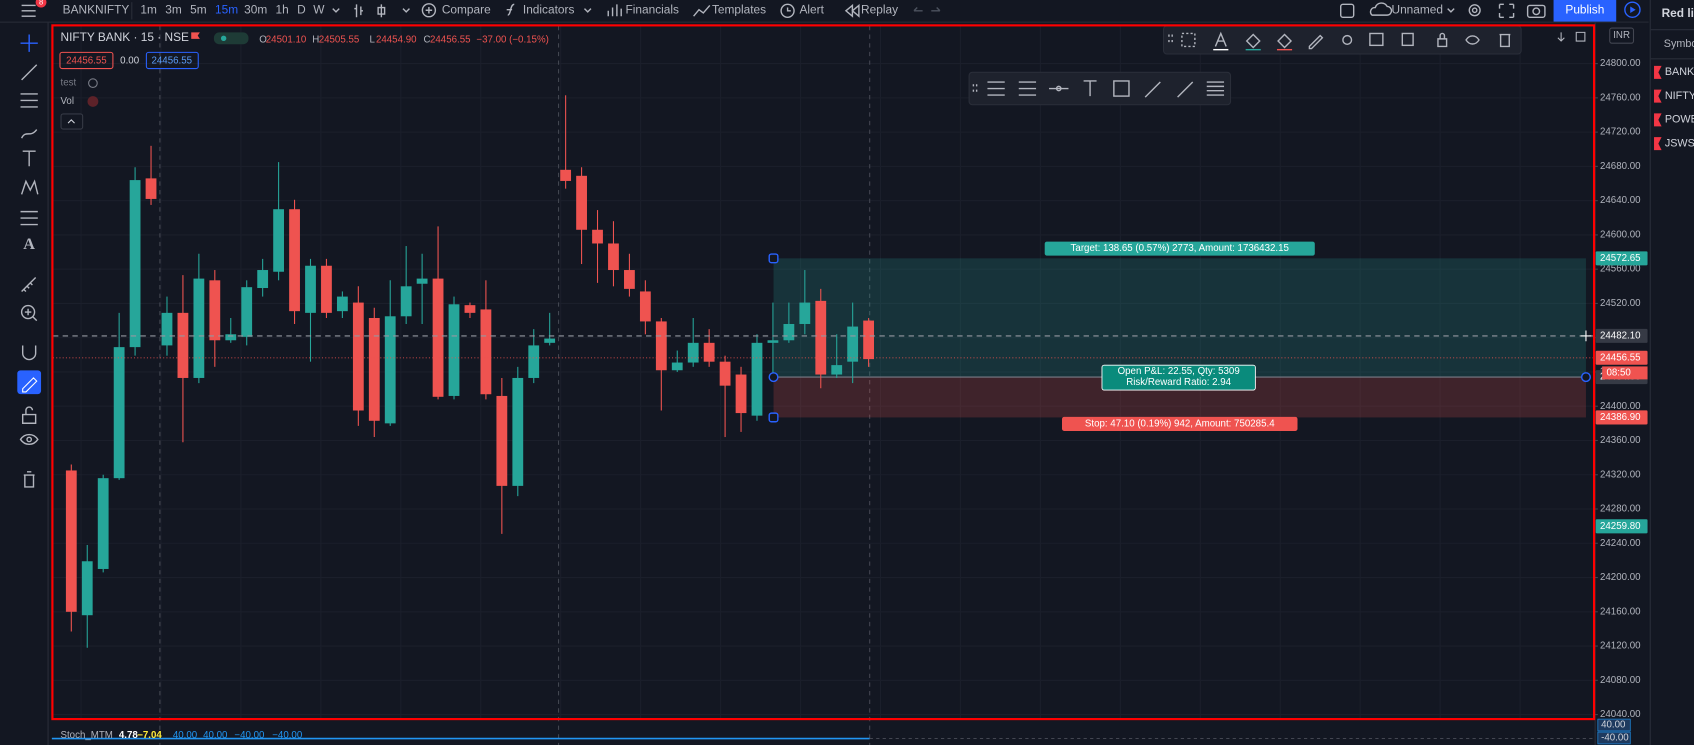  What do you see at coordinates (72, 121) in the screenshot?
I see `collapse-button` at bounding box center [72, 121].